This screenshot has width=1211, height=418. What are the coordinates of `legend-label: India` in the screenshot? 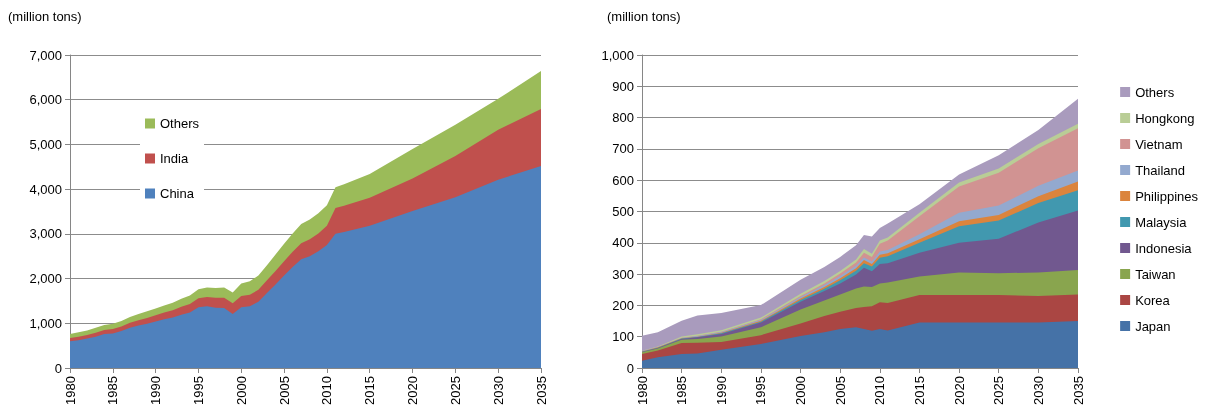 It's located at (174, 158).